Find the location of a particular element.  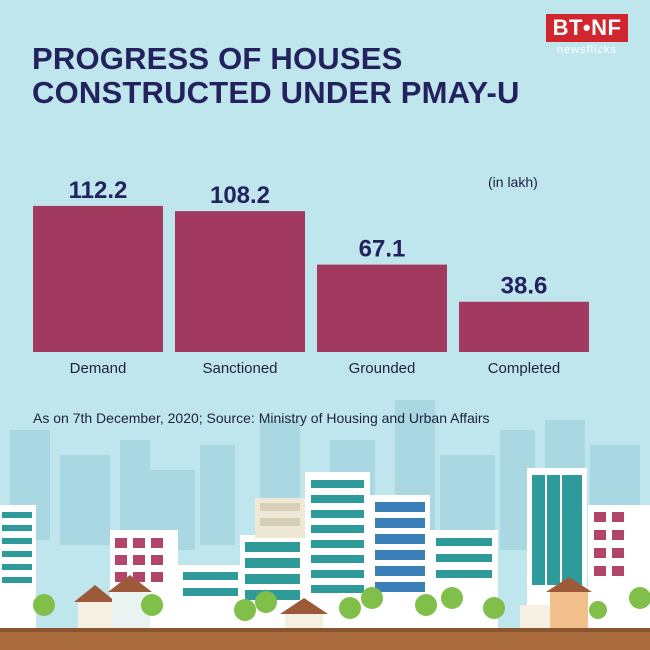

logo-main-text: BT•NF is located at coordinates (587, 27).